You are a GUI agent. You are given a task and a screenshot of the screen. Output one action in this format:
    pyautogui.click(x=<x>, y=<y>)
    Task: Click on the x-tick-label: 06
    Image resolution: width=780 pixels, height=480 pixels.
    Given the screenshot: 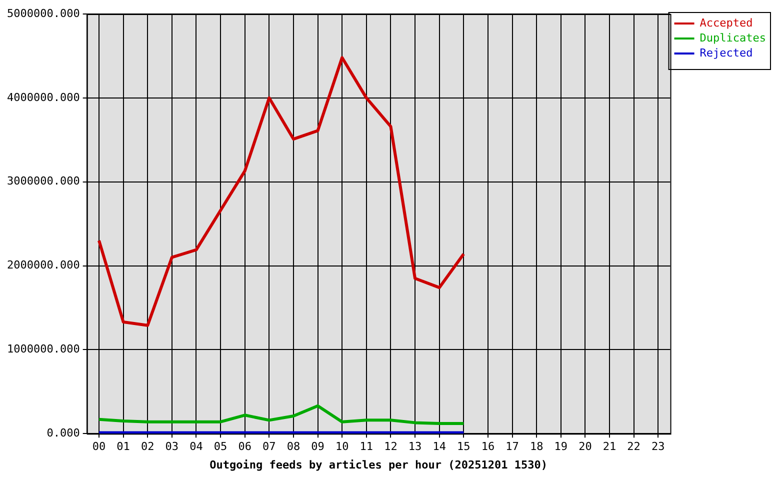 What is the action you would take?
    pyautogui.click(x=245, y=447)
    